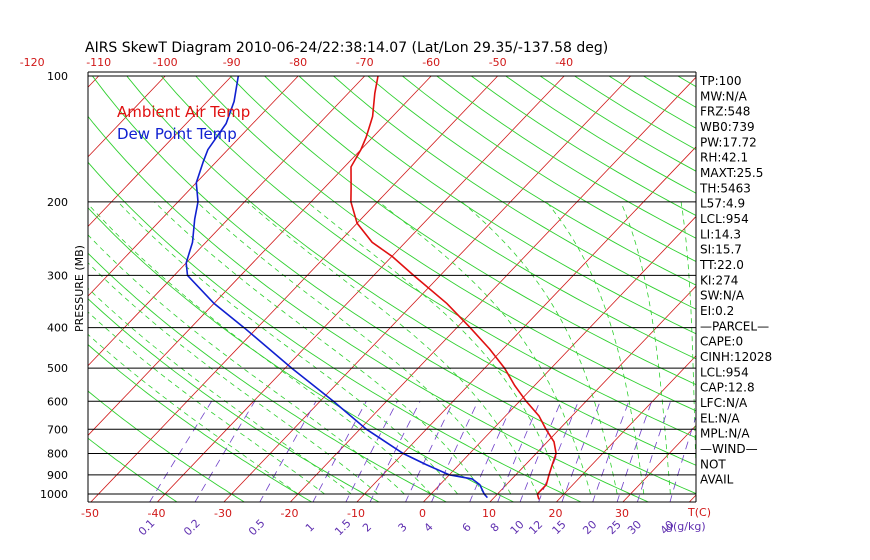 This screenshot has height=560, width=870. I want to click on mixing-ratio-label: 0.2, so click(192, 528).